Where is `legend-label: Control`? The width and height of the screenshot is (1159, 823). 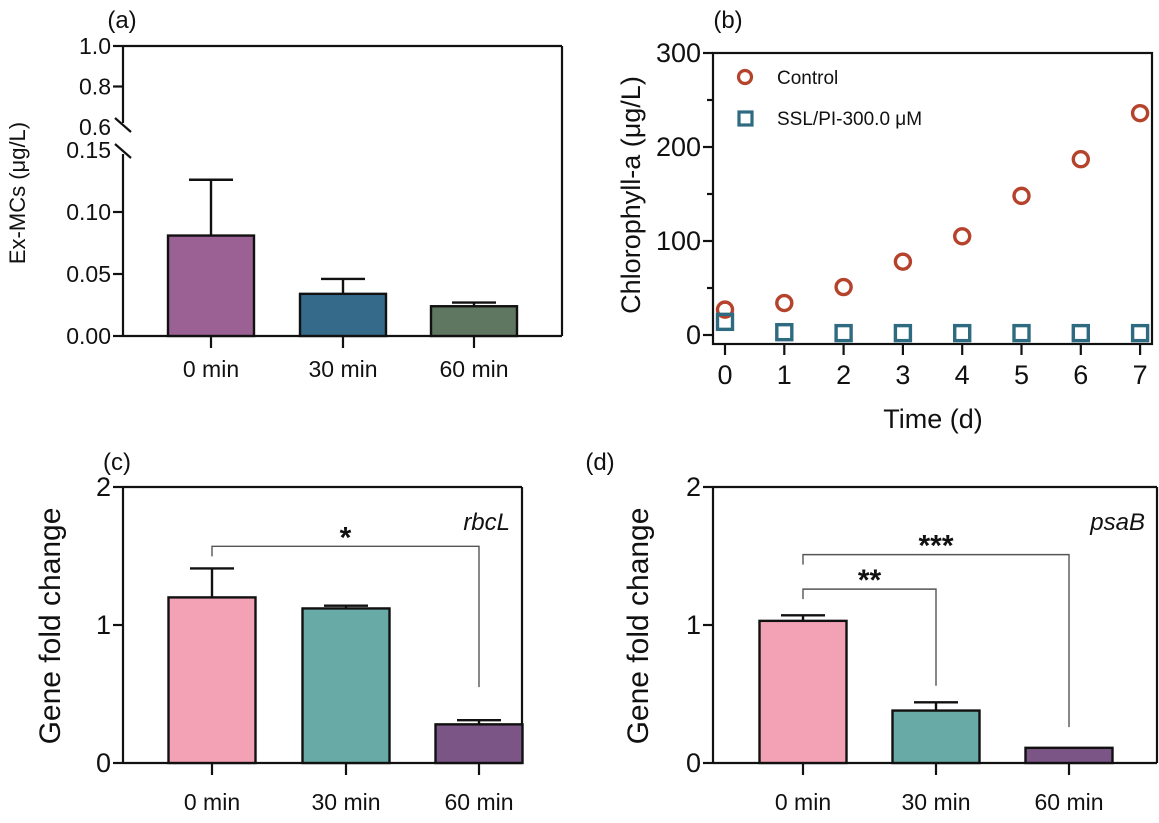 legend-label: Control is located at coordinates (807, 78).